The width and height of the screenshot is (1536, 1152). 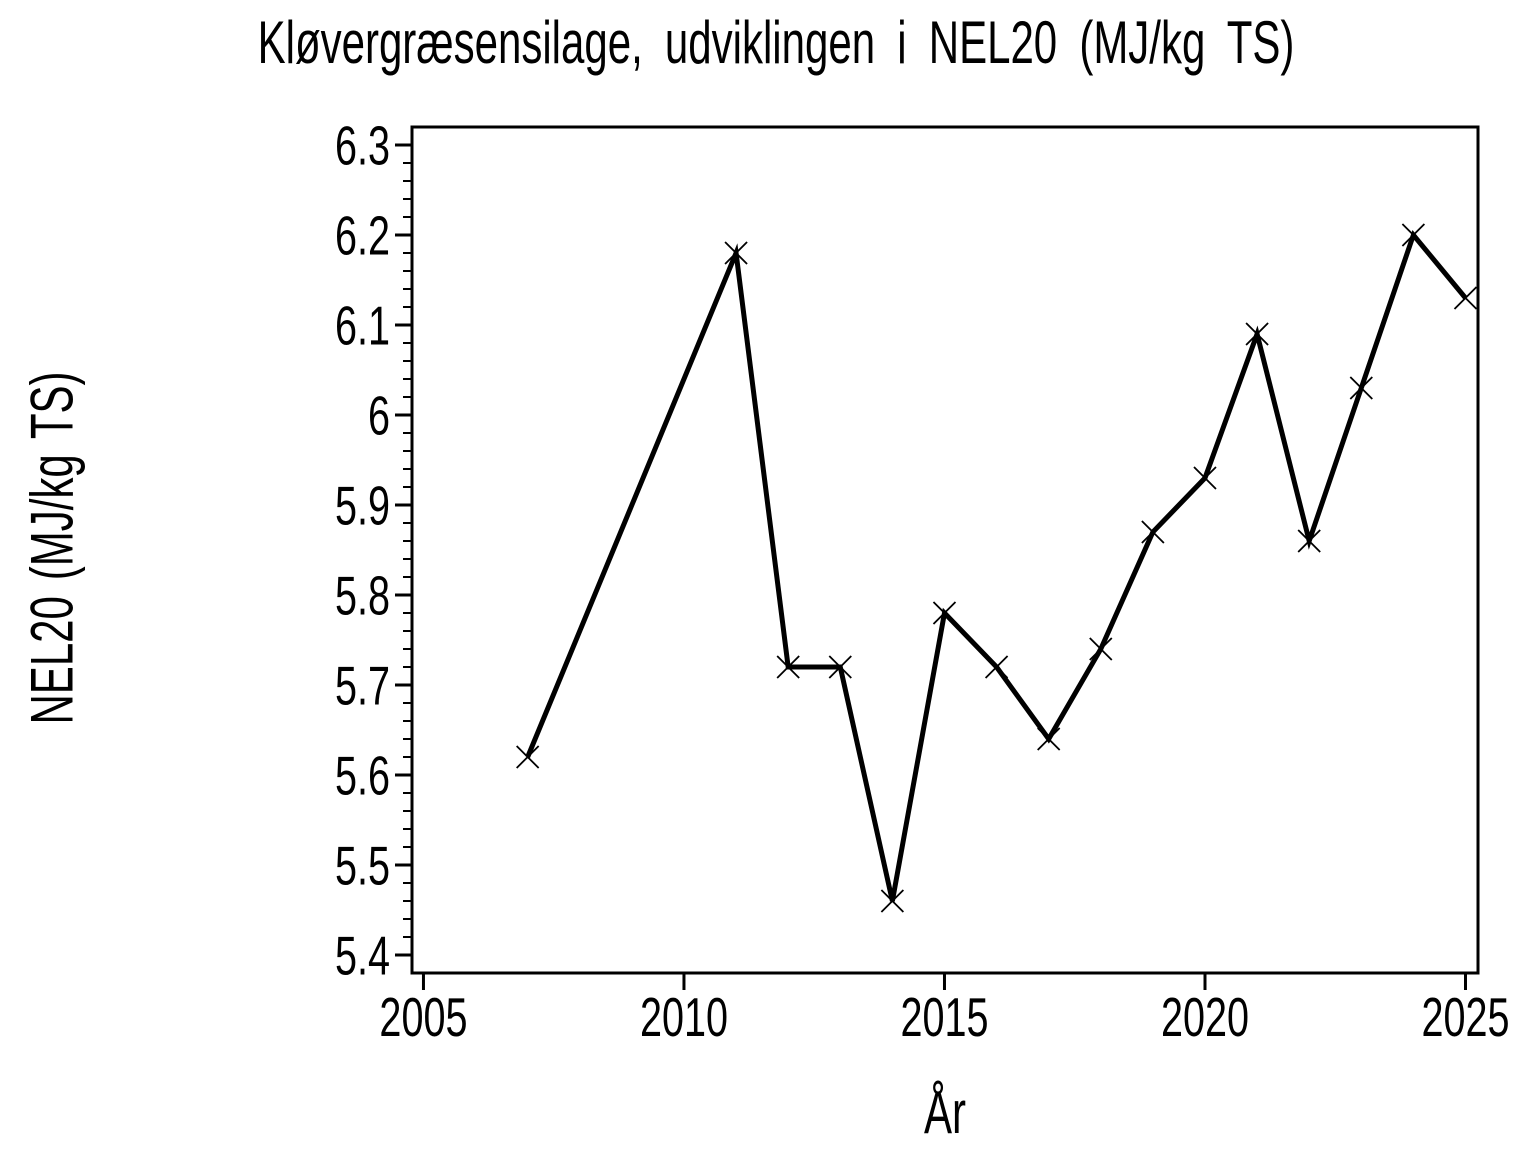 I want to click on y-axis-tick-label: 5.9, so click(x=362, y=506).